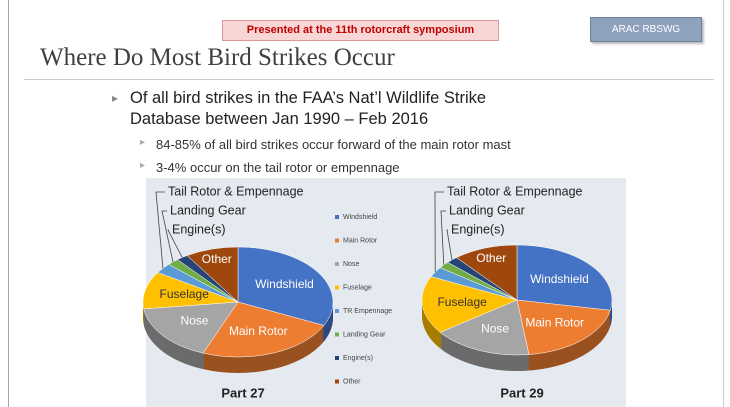  I want to click on legend-label: Nose, so click(351, 264).